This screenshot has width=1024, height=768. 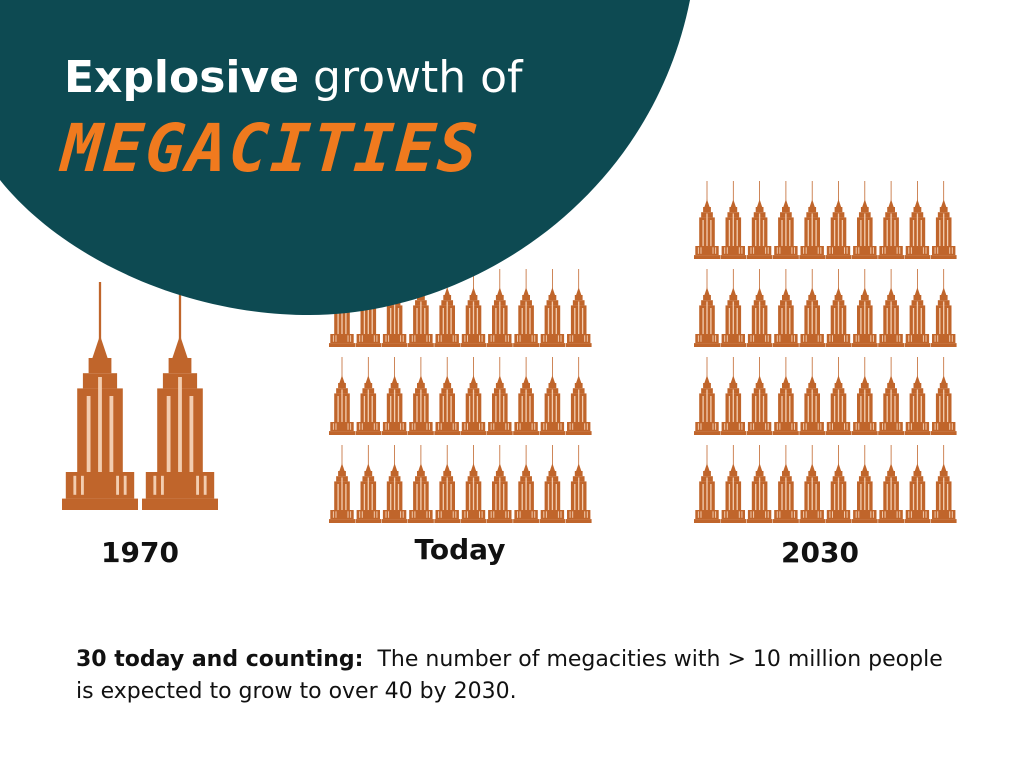 I want to click on group-label: 2030, so click(x=820, y=552).